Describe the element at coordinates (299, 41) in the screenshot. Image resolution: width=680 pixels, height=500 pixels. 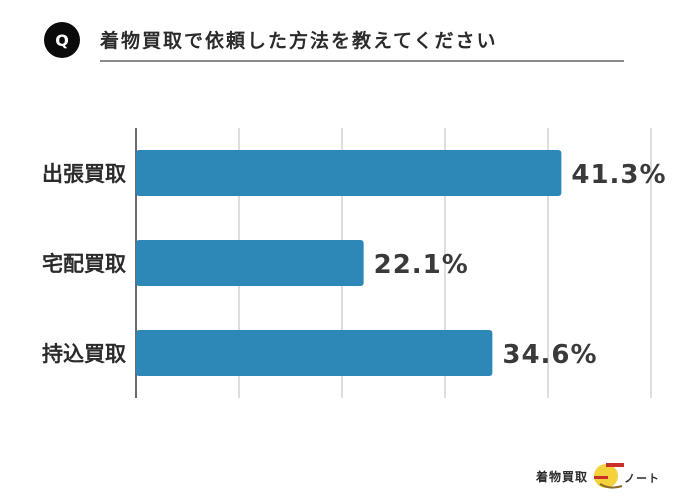
I see `question-title: 着物買取で依頼した方法を教えてください` at that location.